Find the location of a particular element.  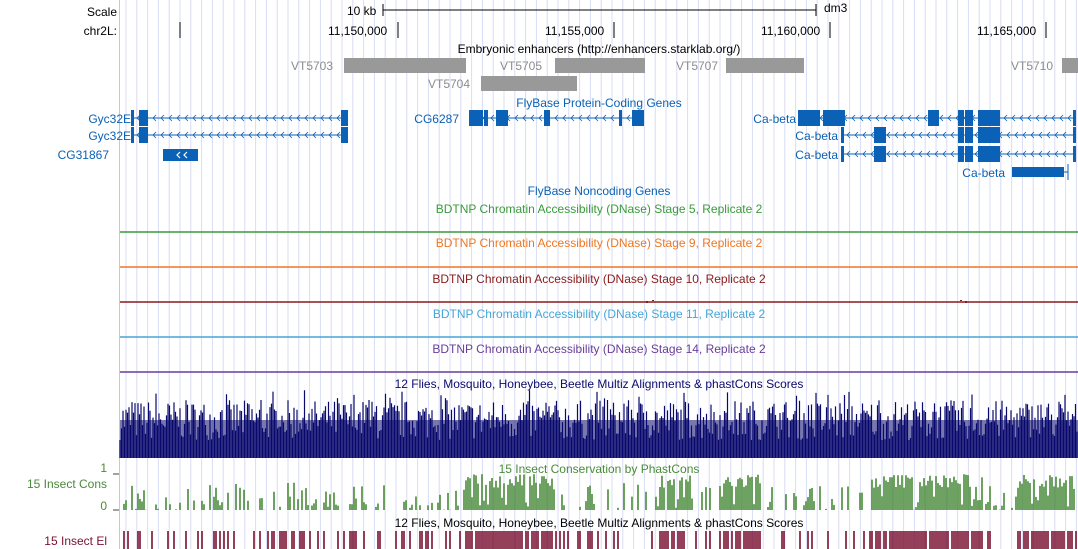

enhancer-label: VT5705 is located at coordinates (521, 66).